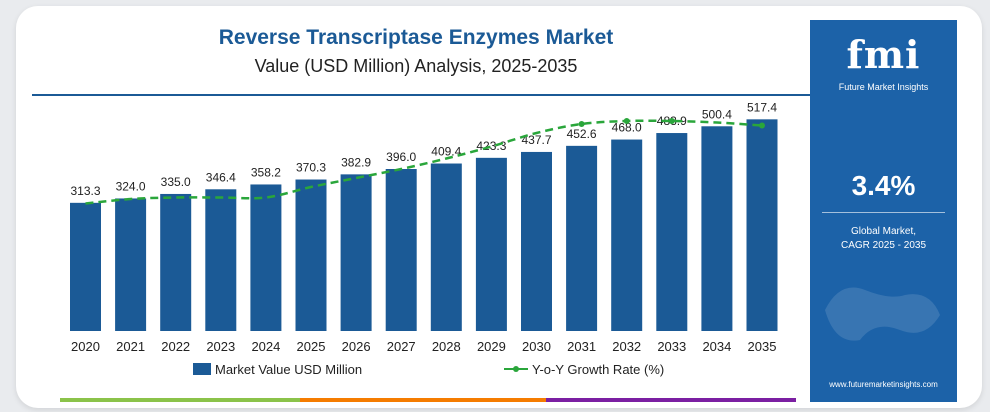 This screenshot has height=412, width=990. What do you see at coordinates (85, 266) in the screenshot?
I see `bar-2020` at bounding box center [85, 266].